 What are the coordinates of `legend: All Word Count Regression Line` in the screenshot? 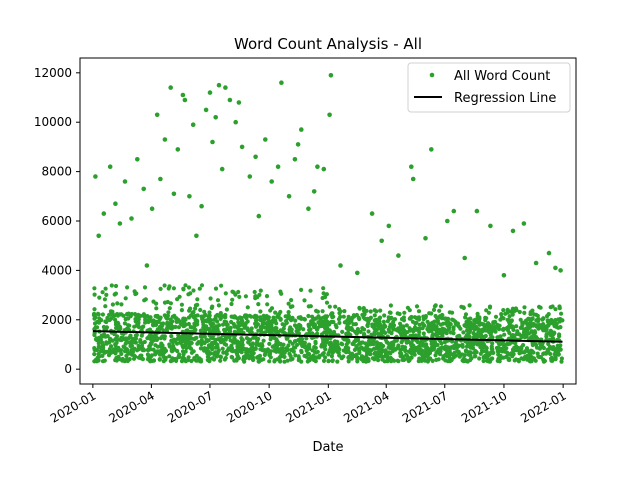 It's located at (489, 87).